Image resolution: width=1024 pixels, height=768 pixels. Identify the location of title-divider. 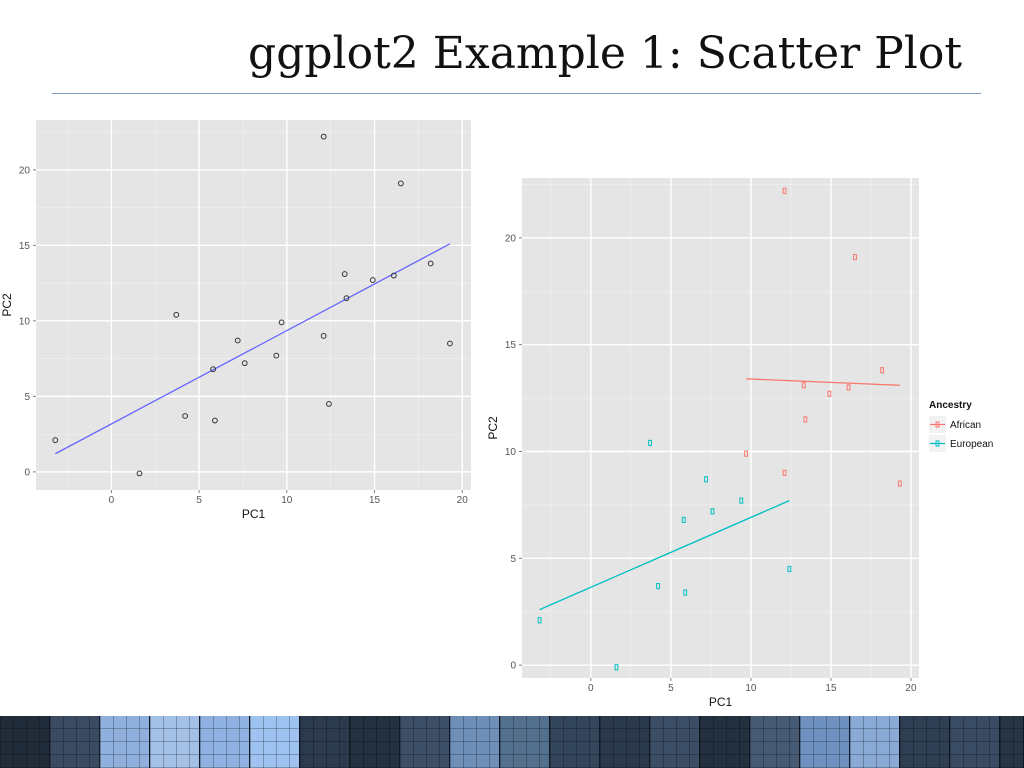
(516, 93).